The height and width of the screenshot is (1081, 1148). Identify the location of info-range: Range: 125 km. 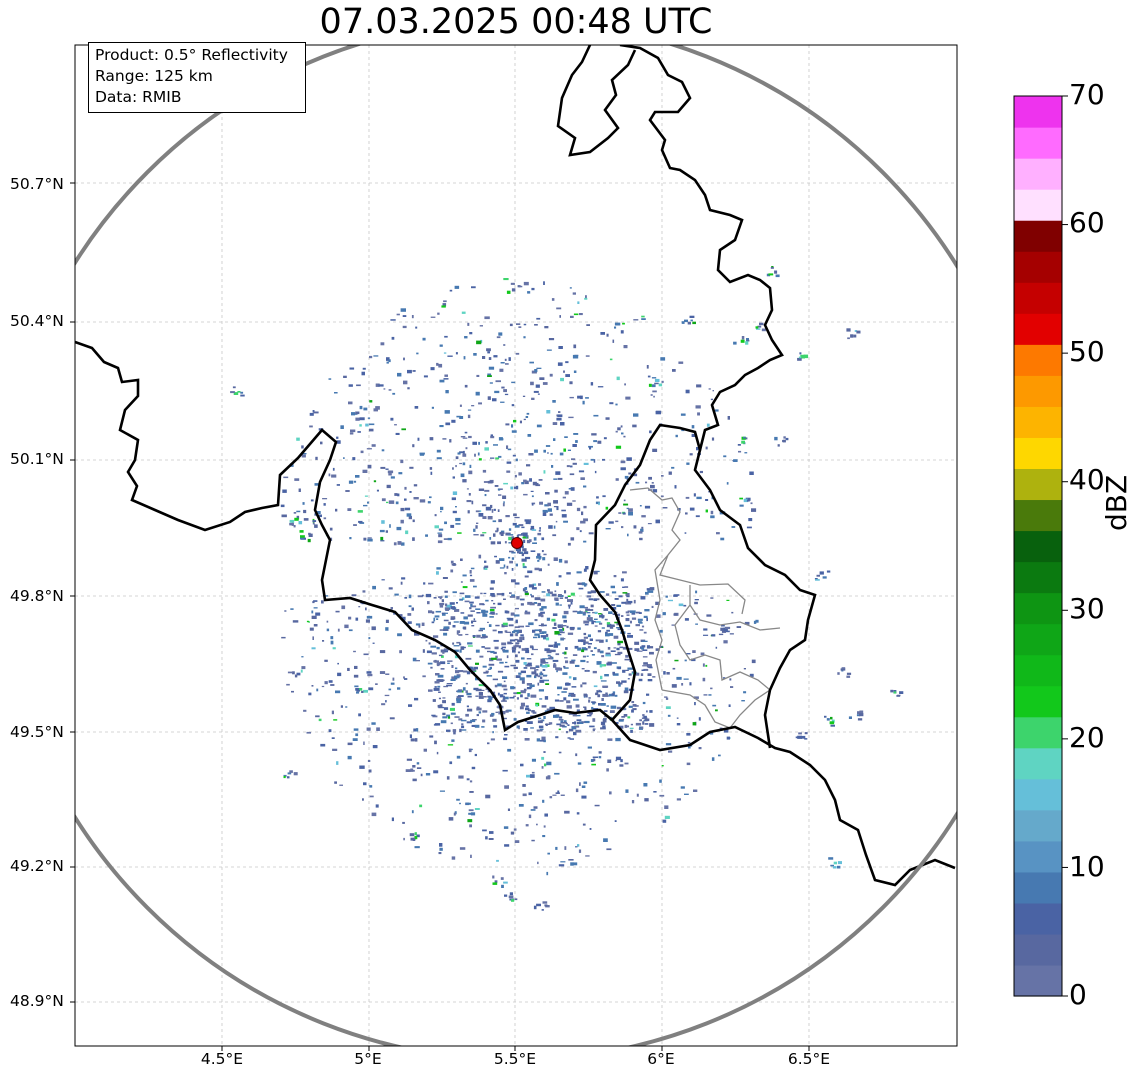
(154, 76).